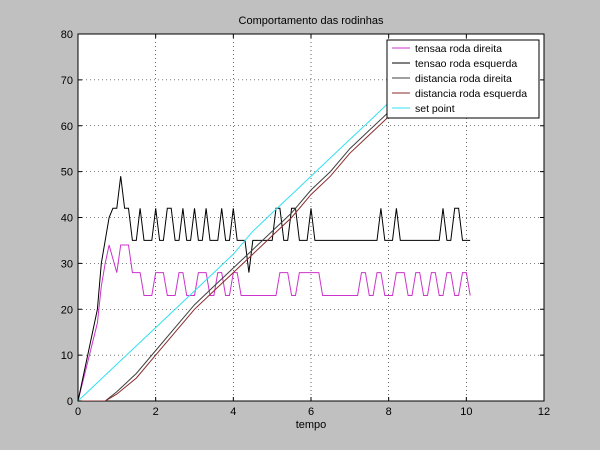 The height and width of the screenshot is (450, 600). I want to click on y-tick-label: 20, so click(67, 310).